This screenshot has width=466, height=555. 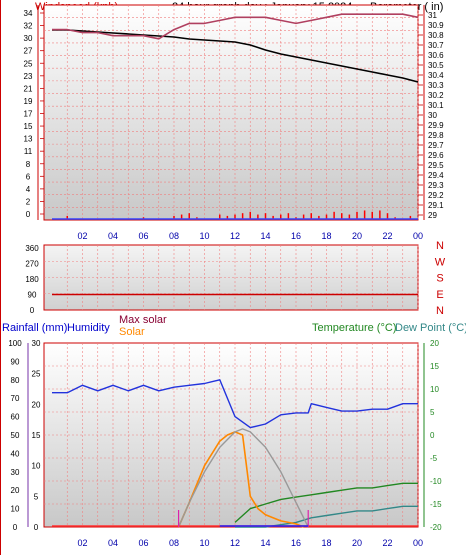 I want to click on direction-tick-label: 270, so click(x=32, y=264).